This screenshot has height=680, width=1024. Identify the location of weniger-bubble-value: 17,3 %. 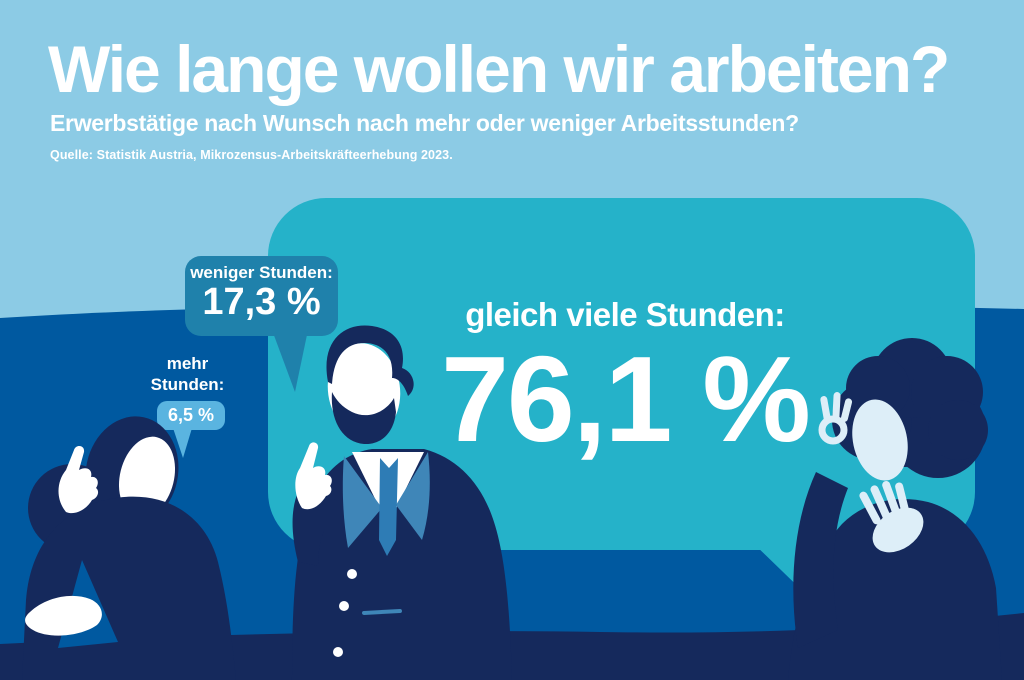
(261, 302).